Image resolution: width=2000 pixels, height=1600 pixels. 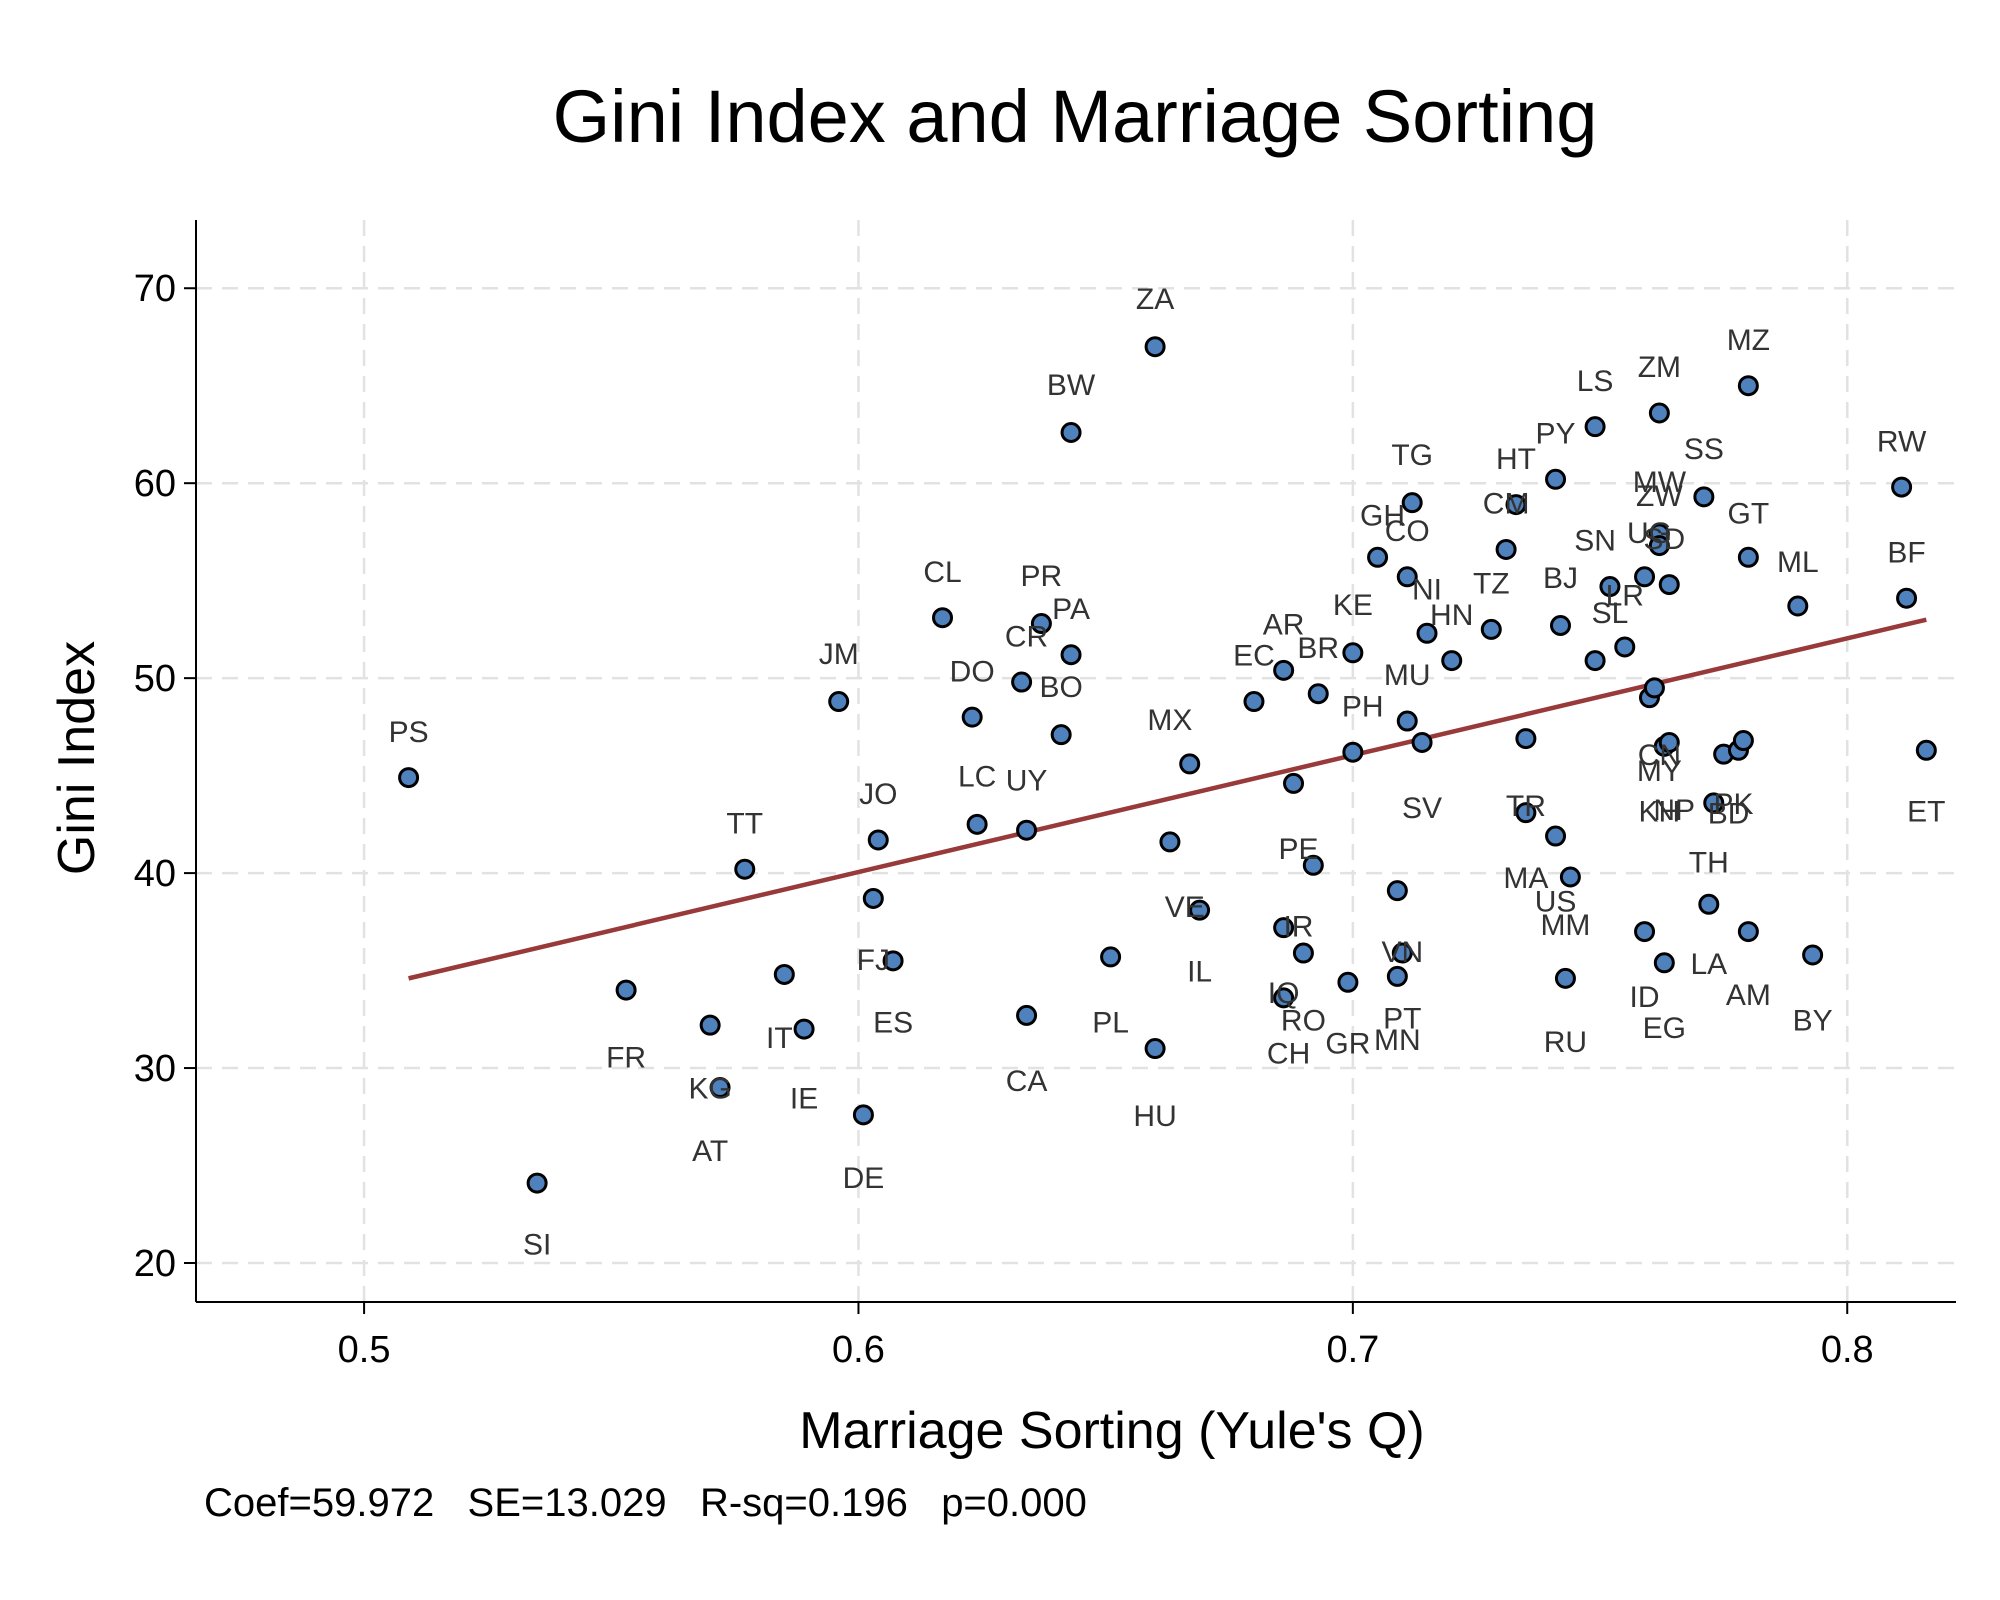 What do you see at coordinates (1748, 995) in the screenshot?
I see `point-label: AM` at bounding box center [1748, 995].